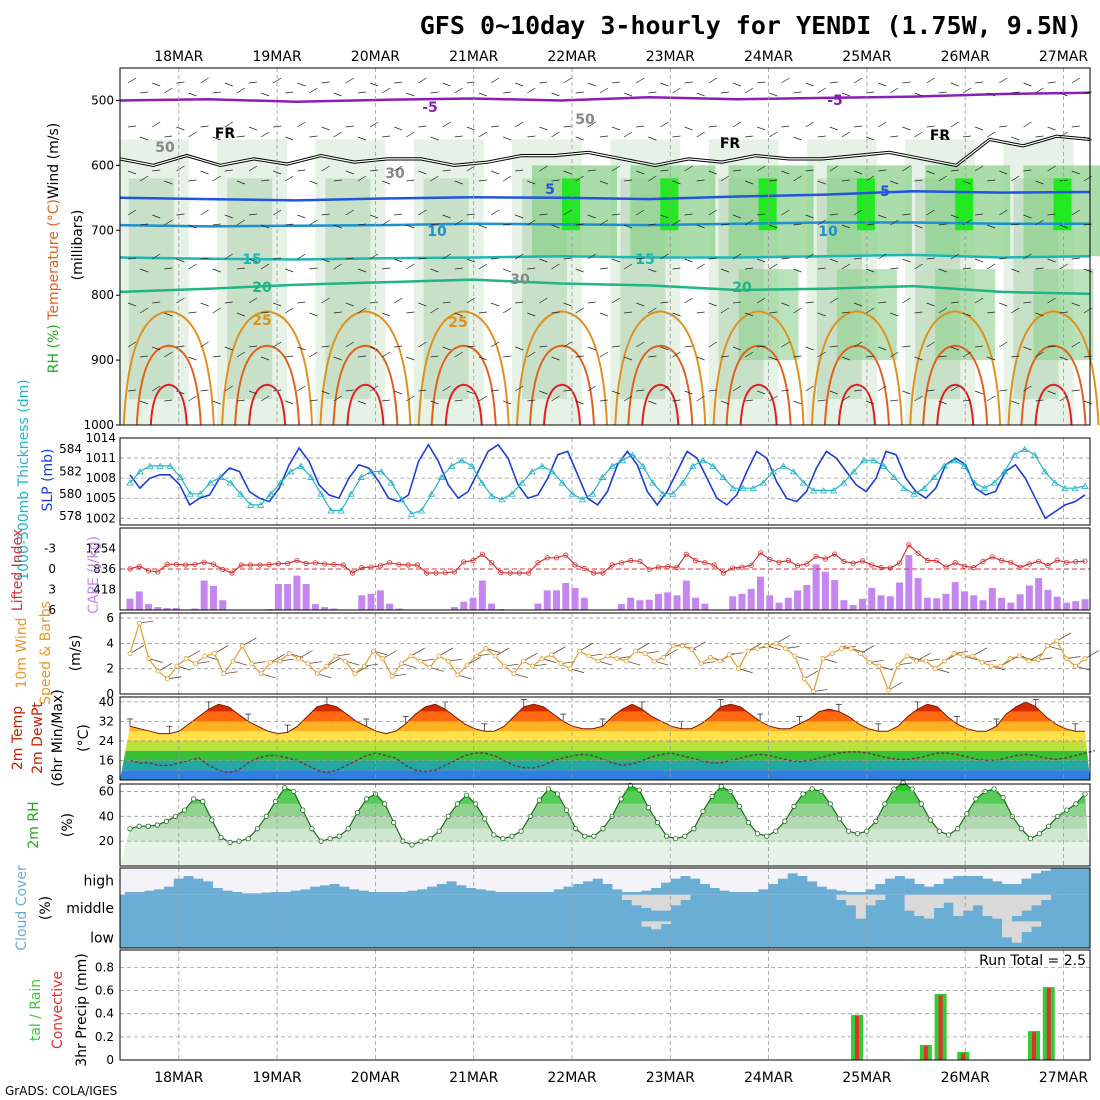 The width and height of the screenshot is (1100, 1100). What do you see at coordinates (612, 762) in the screenshot?
I see `dewpoint-line` at bounding box center [612, 762].